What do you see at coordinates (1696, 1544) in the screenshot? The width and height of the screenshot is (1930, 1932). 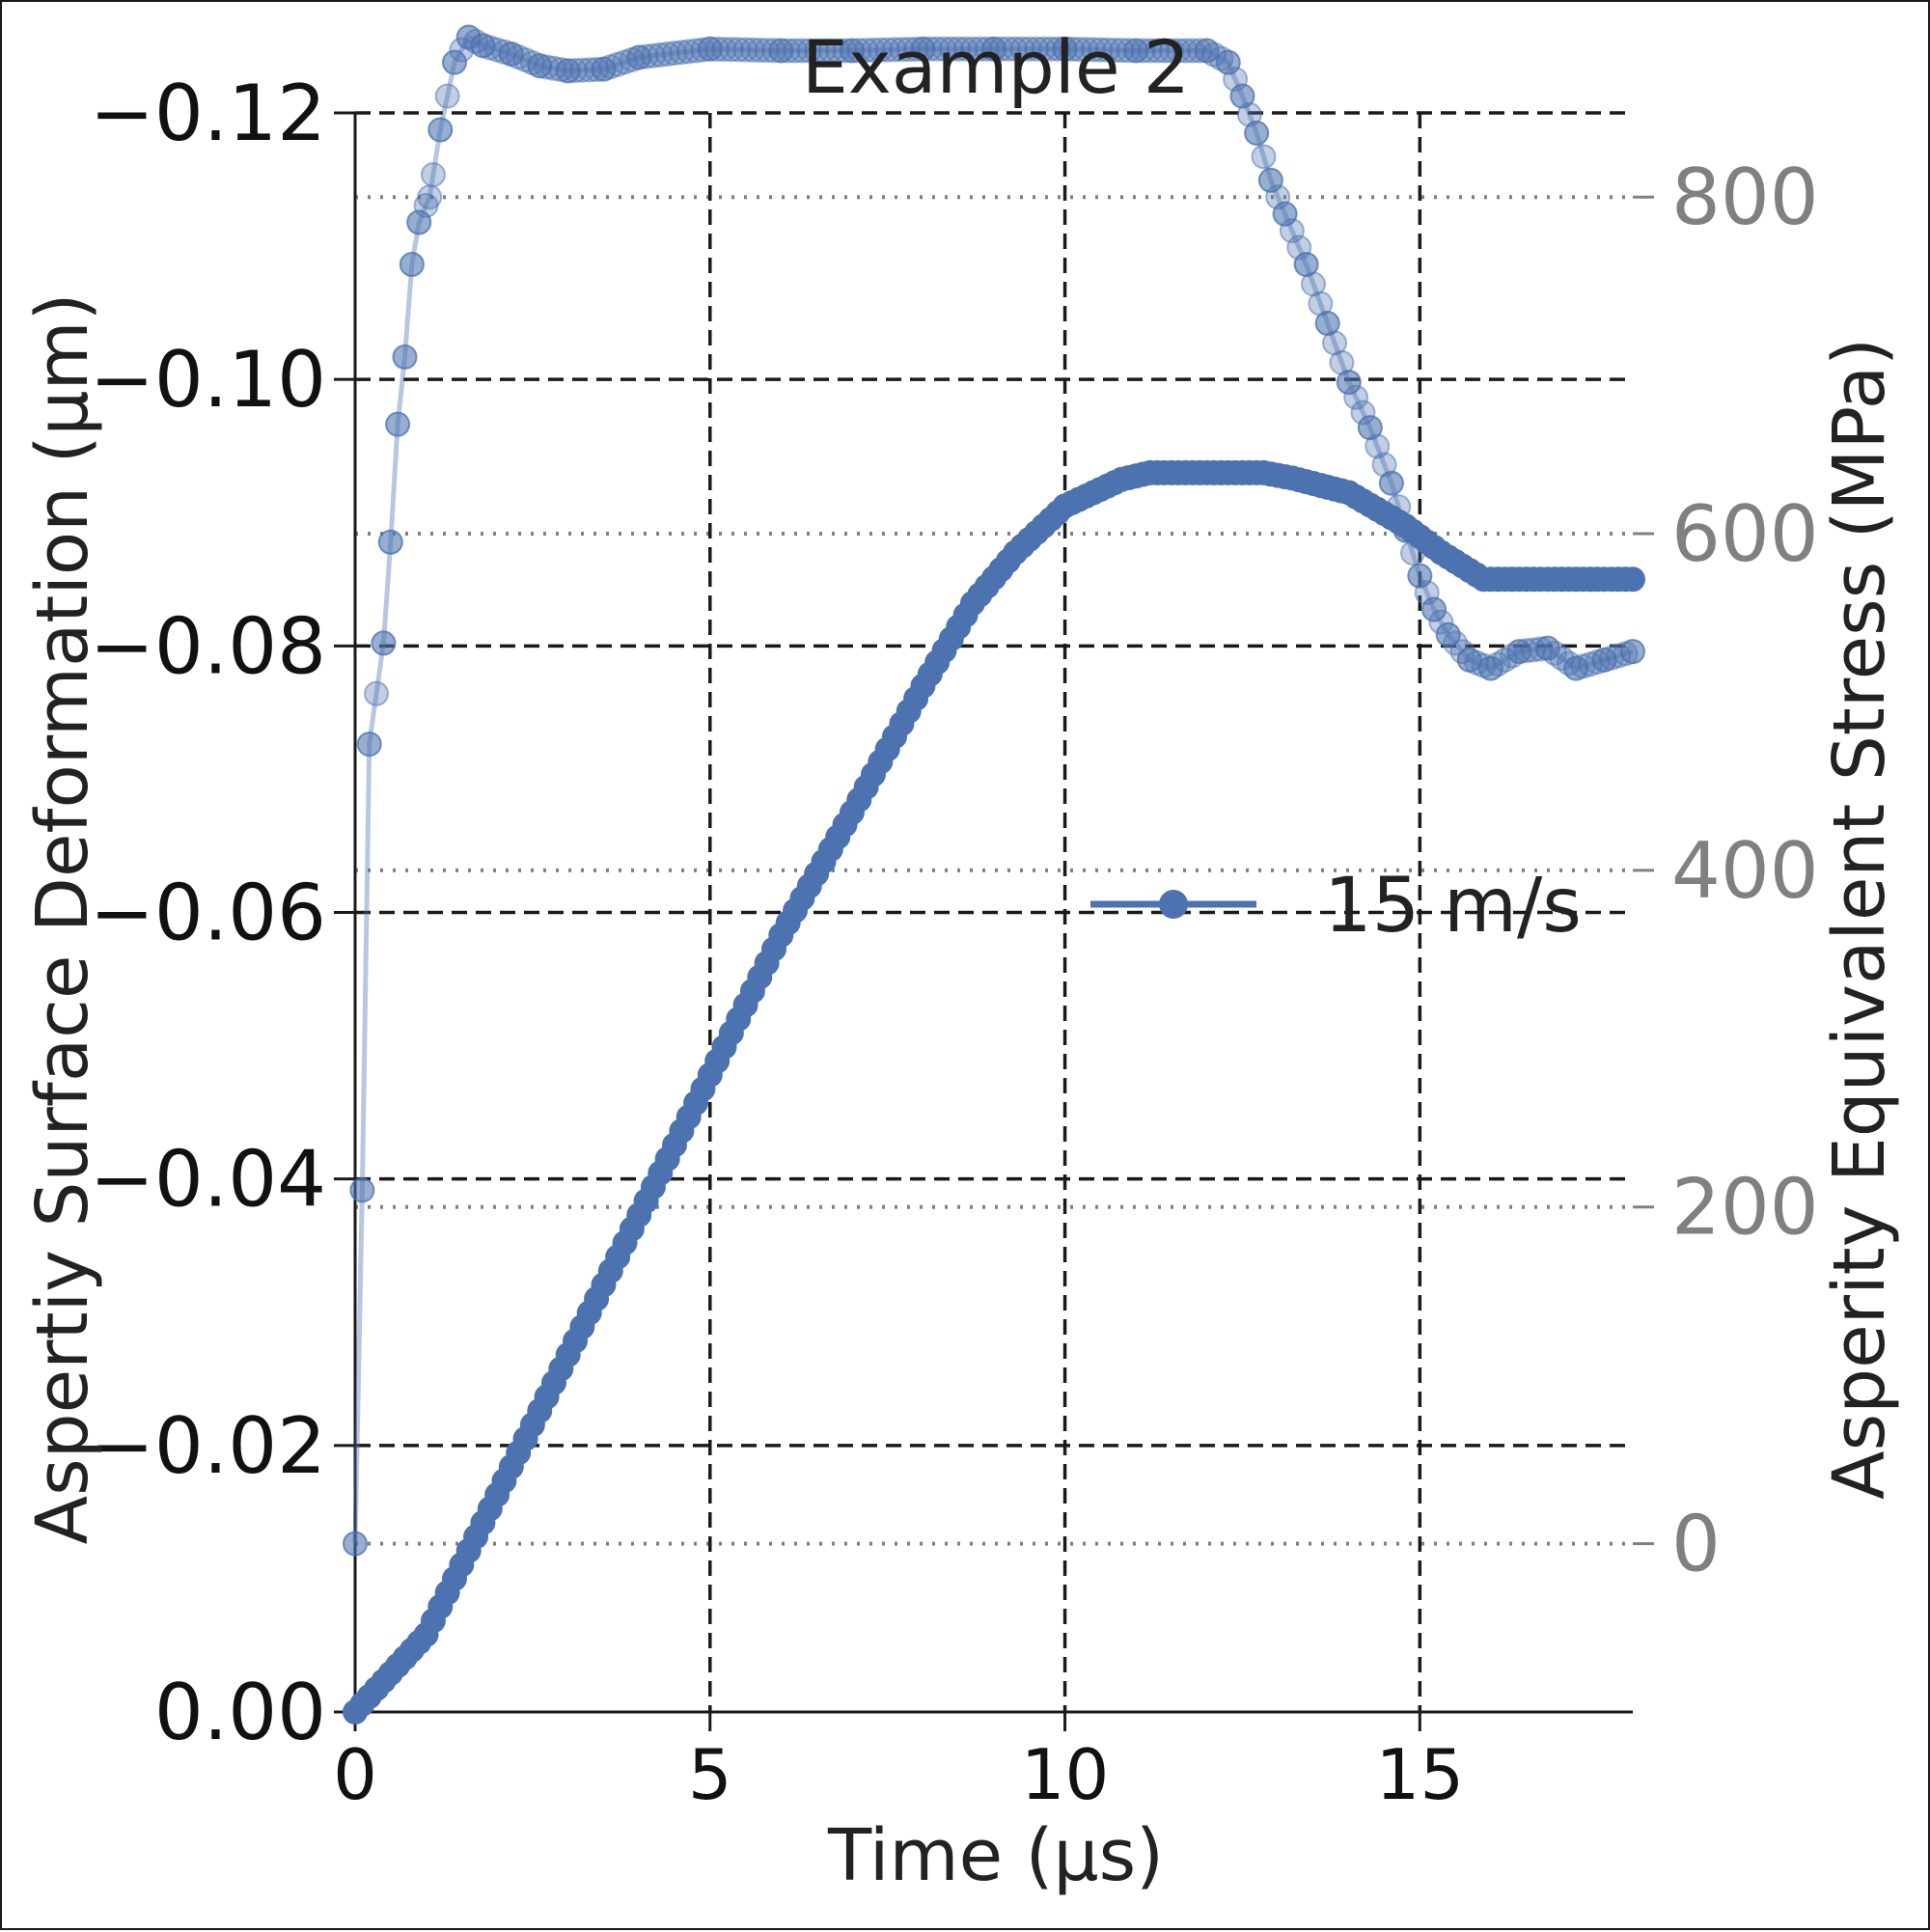 I see `y-right-tick-label: 0` at bounding box center [1696, 1544].